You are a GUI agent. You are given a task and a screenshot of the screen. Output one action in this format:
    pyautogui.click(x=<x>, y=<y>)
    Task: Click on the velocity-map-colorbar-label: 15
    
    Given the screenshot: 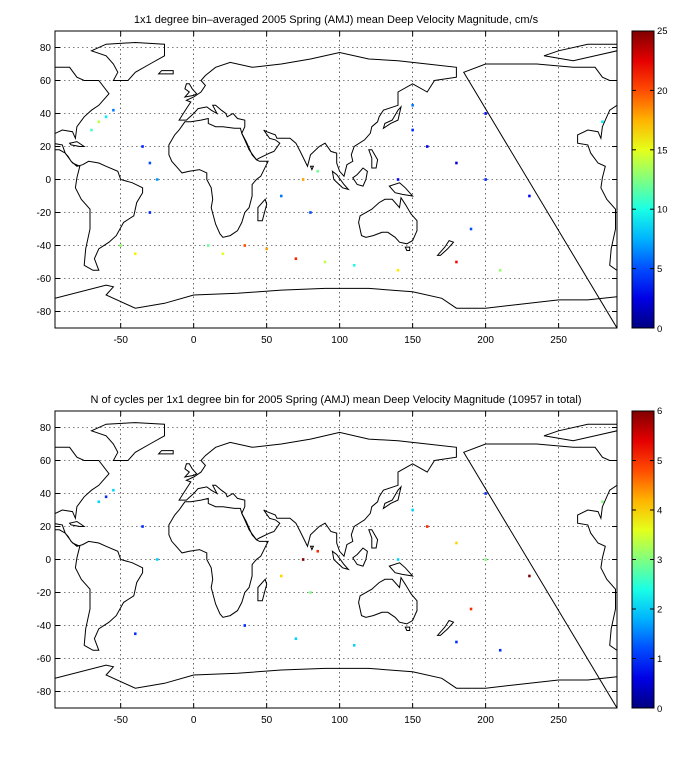 What is the action you would take?
    pyautogui.click(x=662, y=150)
    